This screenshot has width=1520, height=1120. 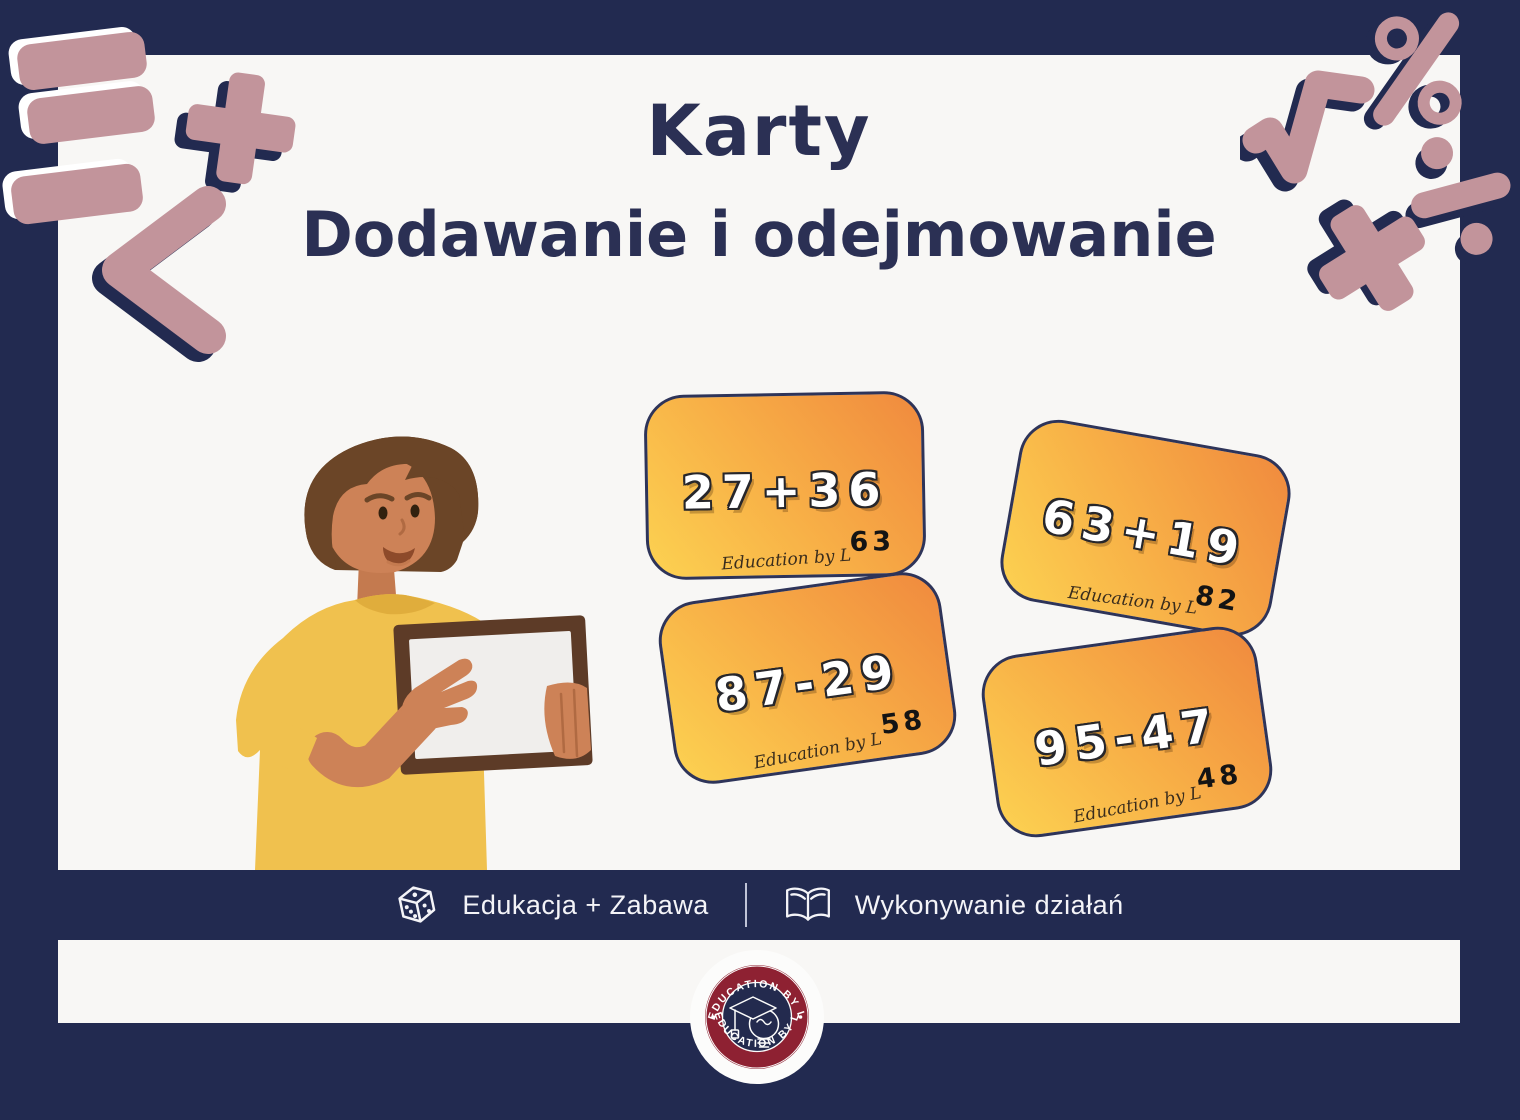 I want to click on math-card: 87-29 58 Education by L, so click(x=807, y=678).